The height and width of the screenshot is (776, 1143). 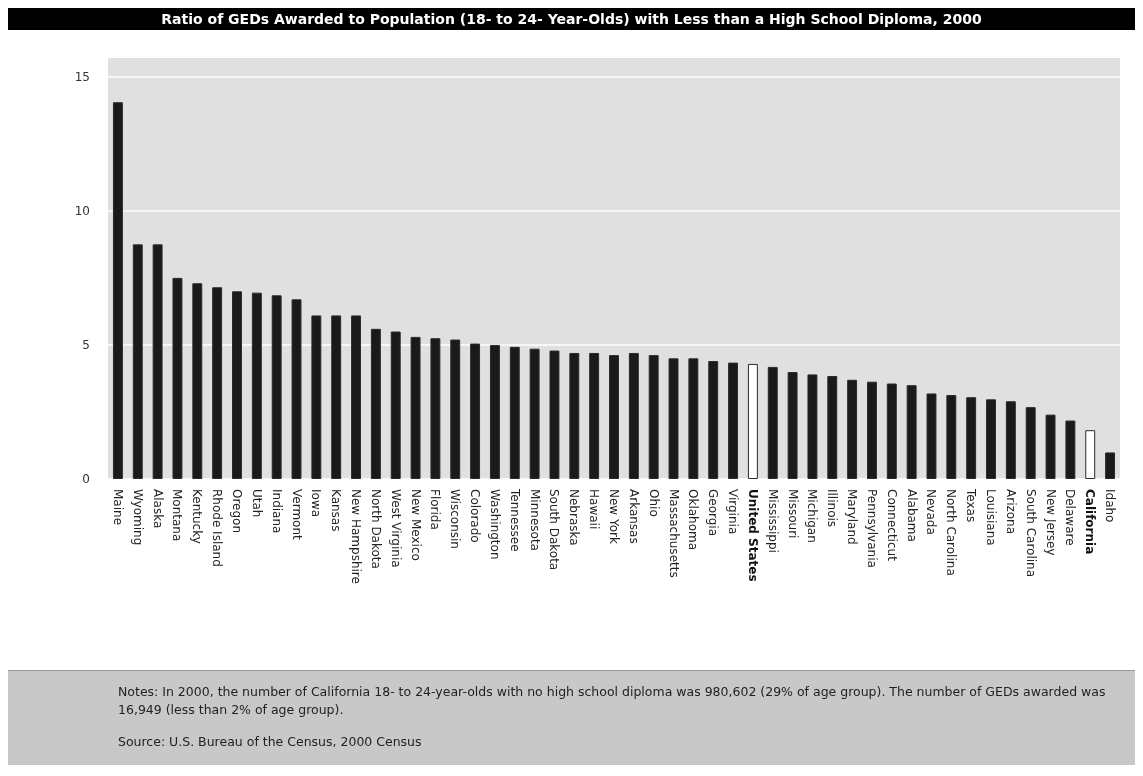 What do you see at coordinates (534, 520) in the screenshot?
I see `x-tick-label: Minnesota` at bounding box center [534, 520].